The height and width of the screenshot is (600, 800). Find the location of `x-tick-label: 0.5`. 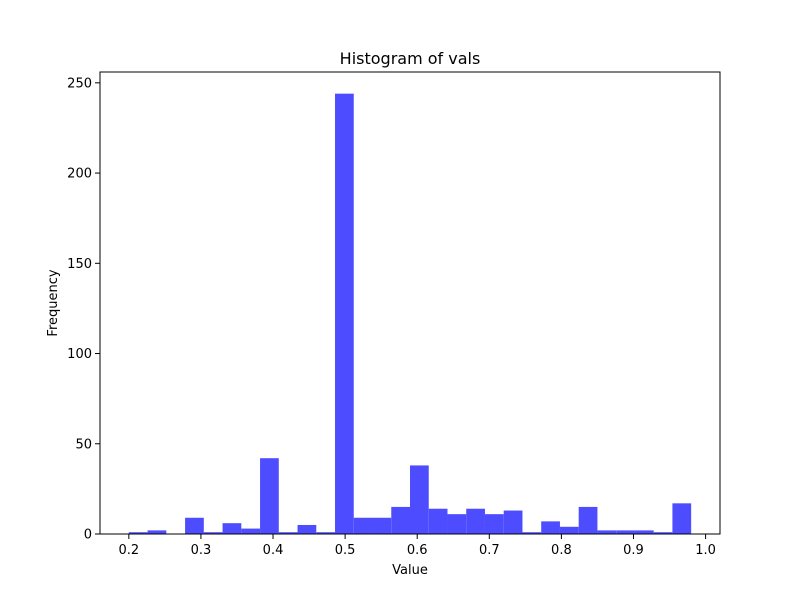

x-tick-label: 0.5 is located at coordinates (345, 550).